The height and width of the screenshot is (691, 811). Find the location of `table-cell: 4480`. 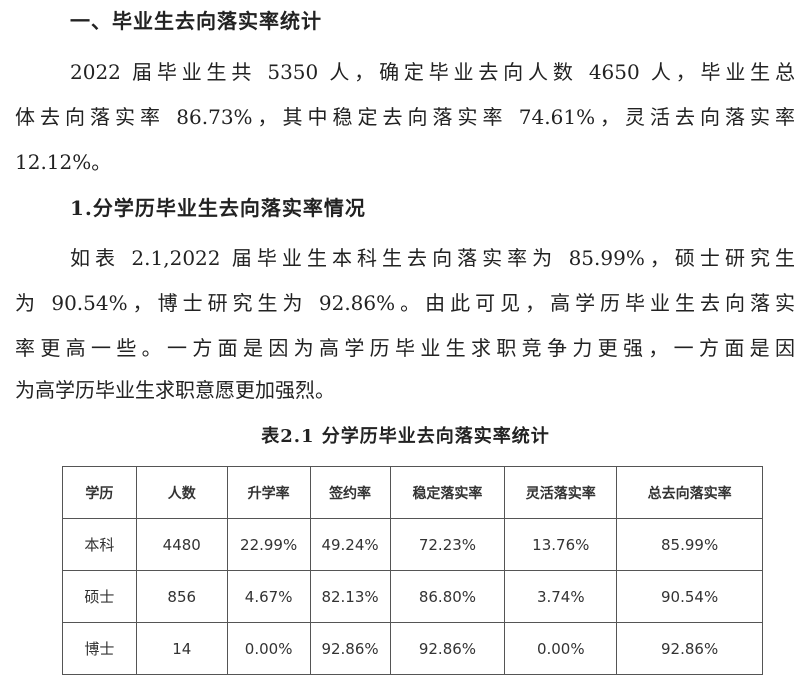

table-cell: 4480 is located at coordinates (181, 544).